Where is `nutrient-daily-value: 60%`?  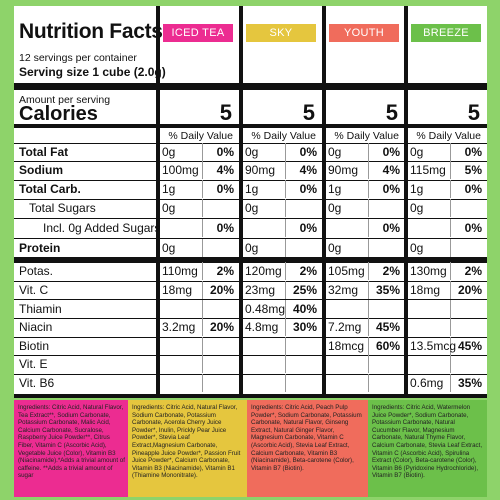 nutrient-daily-value: 60% is located at coordinates (387, 346).